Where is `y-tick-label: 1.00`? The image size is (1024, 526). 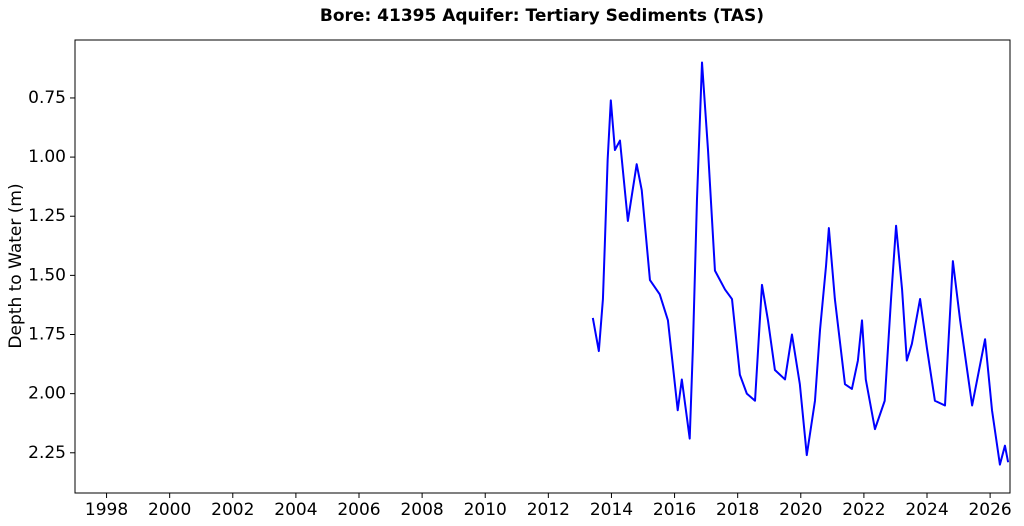 y-tick-label: 1.00 is located at coordinates (47, 157).